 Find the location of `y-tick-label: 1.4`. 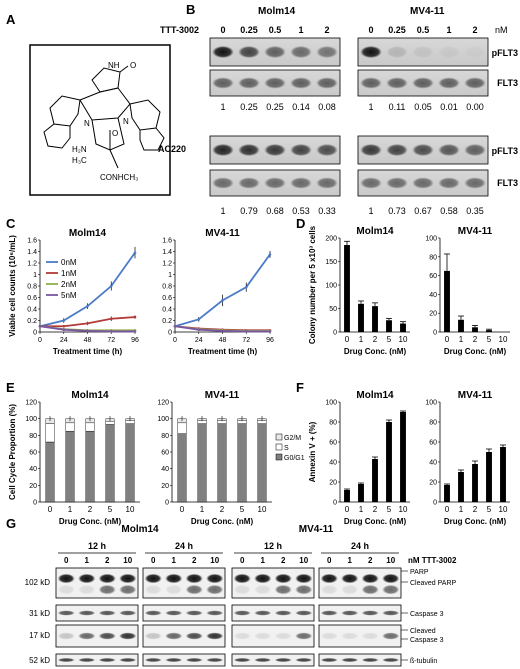

y-tick-label: 1.4 is located at coordinates (167, 252).